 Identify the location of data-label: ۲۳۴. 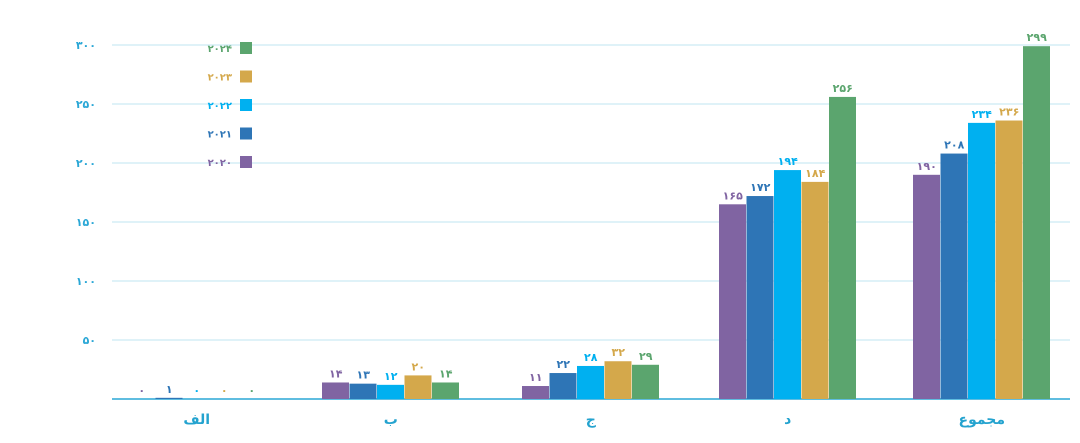
(982, 114).